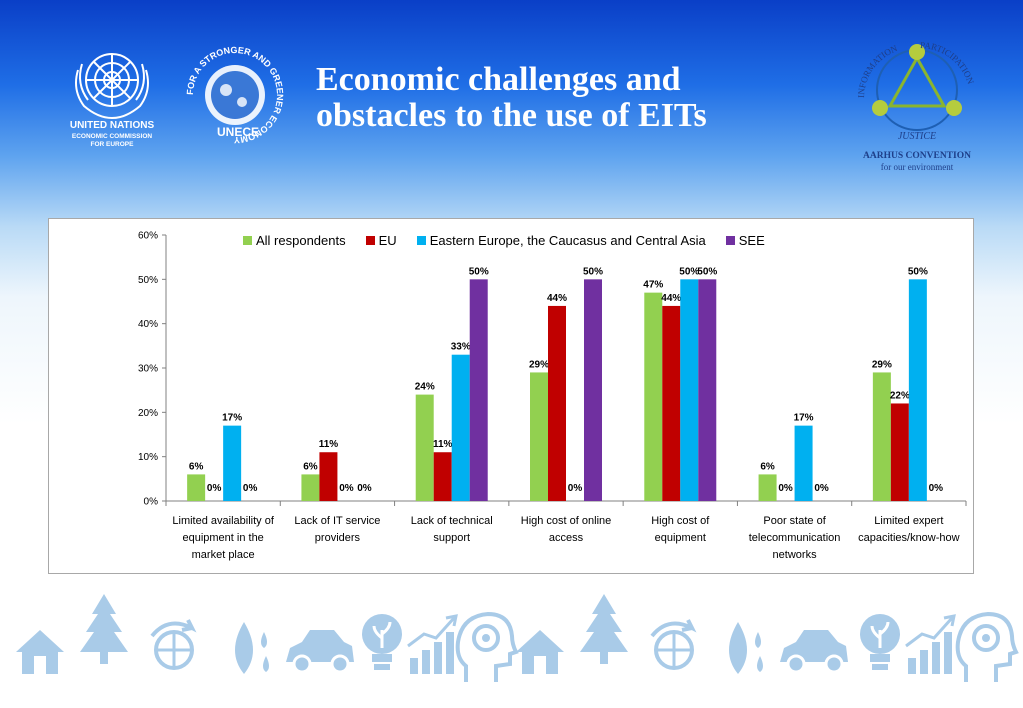 The image size is (1023, 708). What do you see at coordinates (795, 555) in the screenshot?
I see `x-category-label: networks` at bounding box center [795, 555].